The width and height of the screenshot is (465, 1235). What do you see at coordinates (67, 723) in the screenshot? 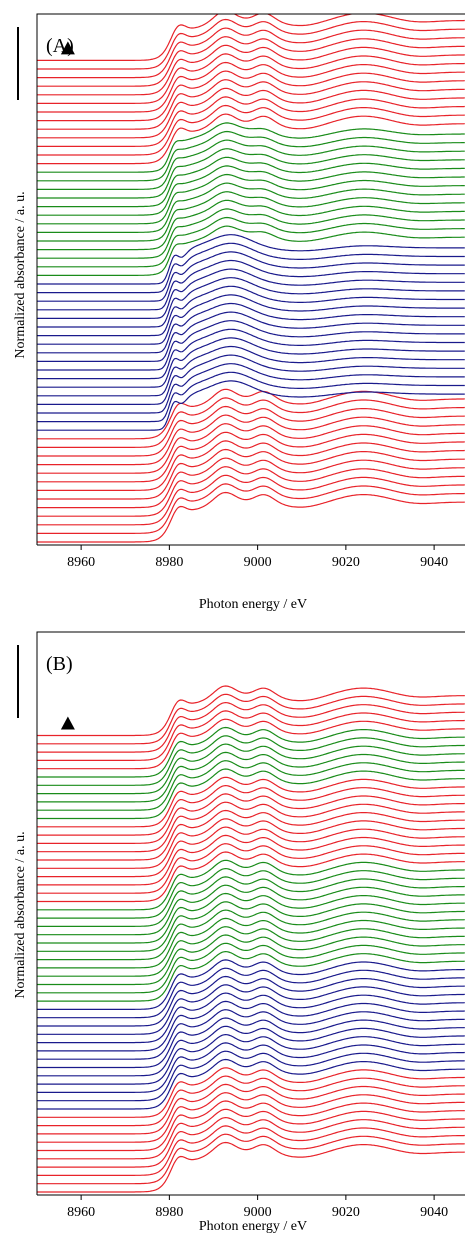
I see `panel-b-triangle-marker` at bounding box center [67, 723].